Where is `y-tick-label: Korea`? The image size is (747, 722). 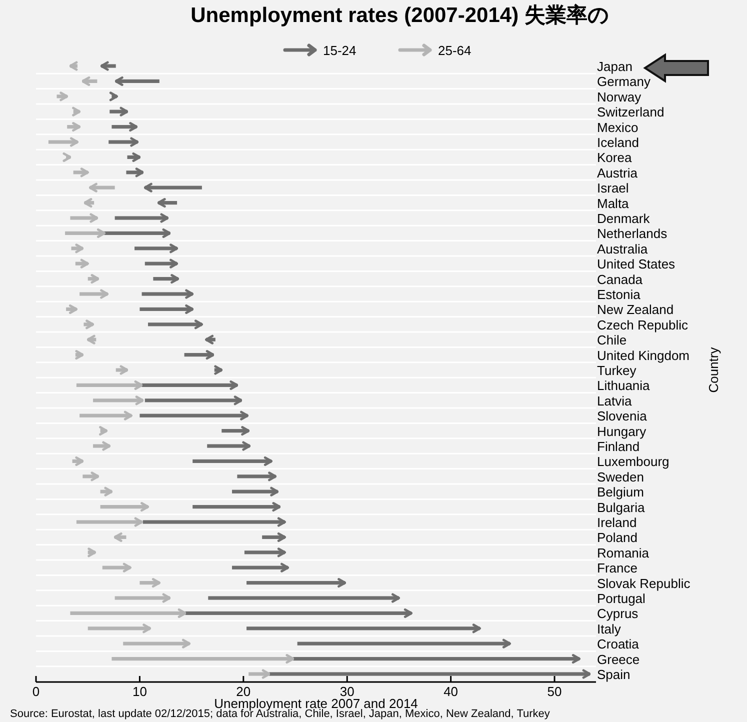 y-tick-label: Korea is located at coordinates (614, 158).